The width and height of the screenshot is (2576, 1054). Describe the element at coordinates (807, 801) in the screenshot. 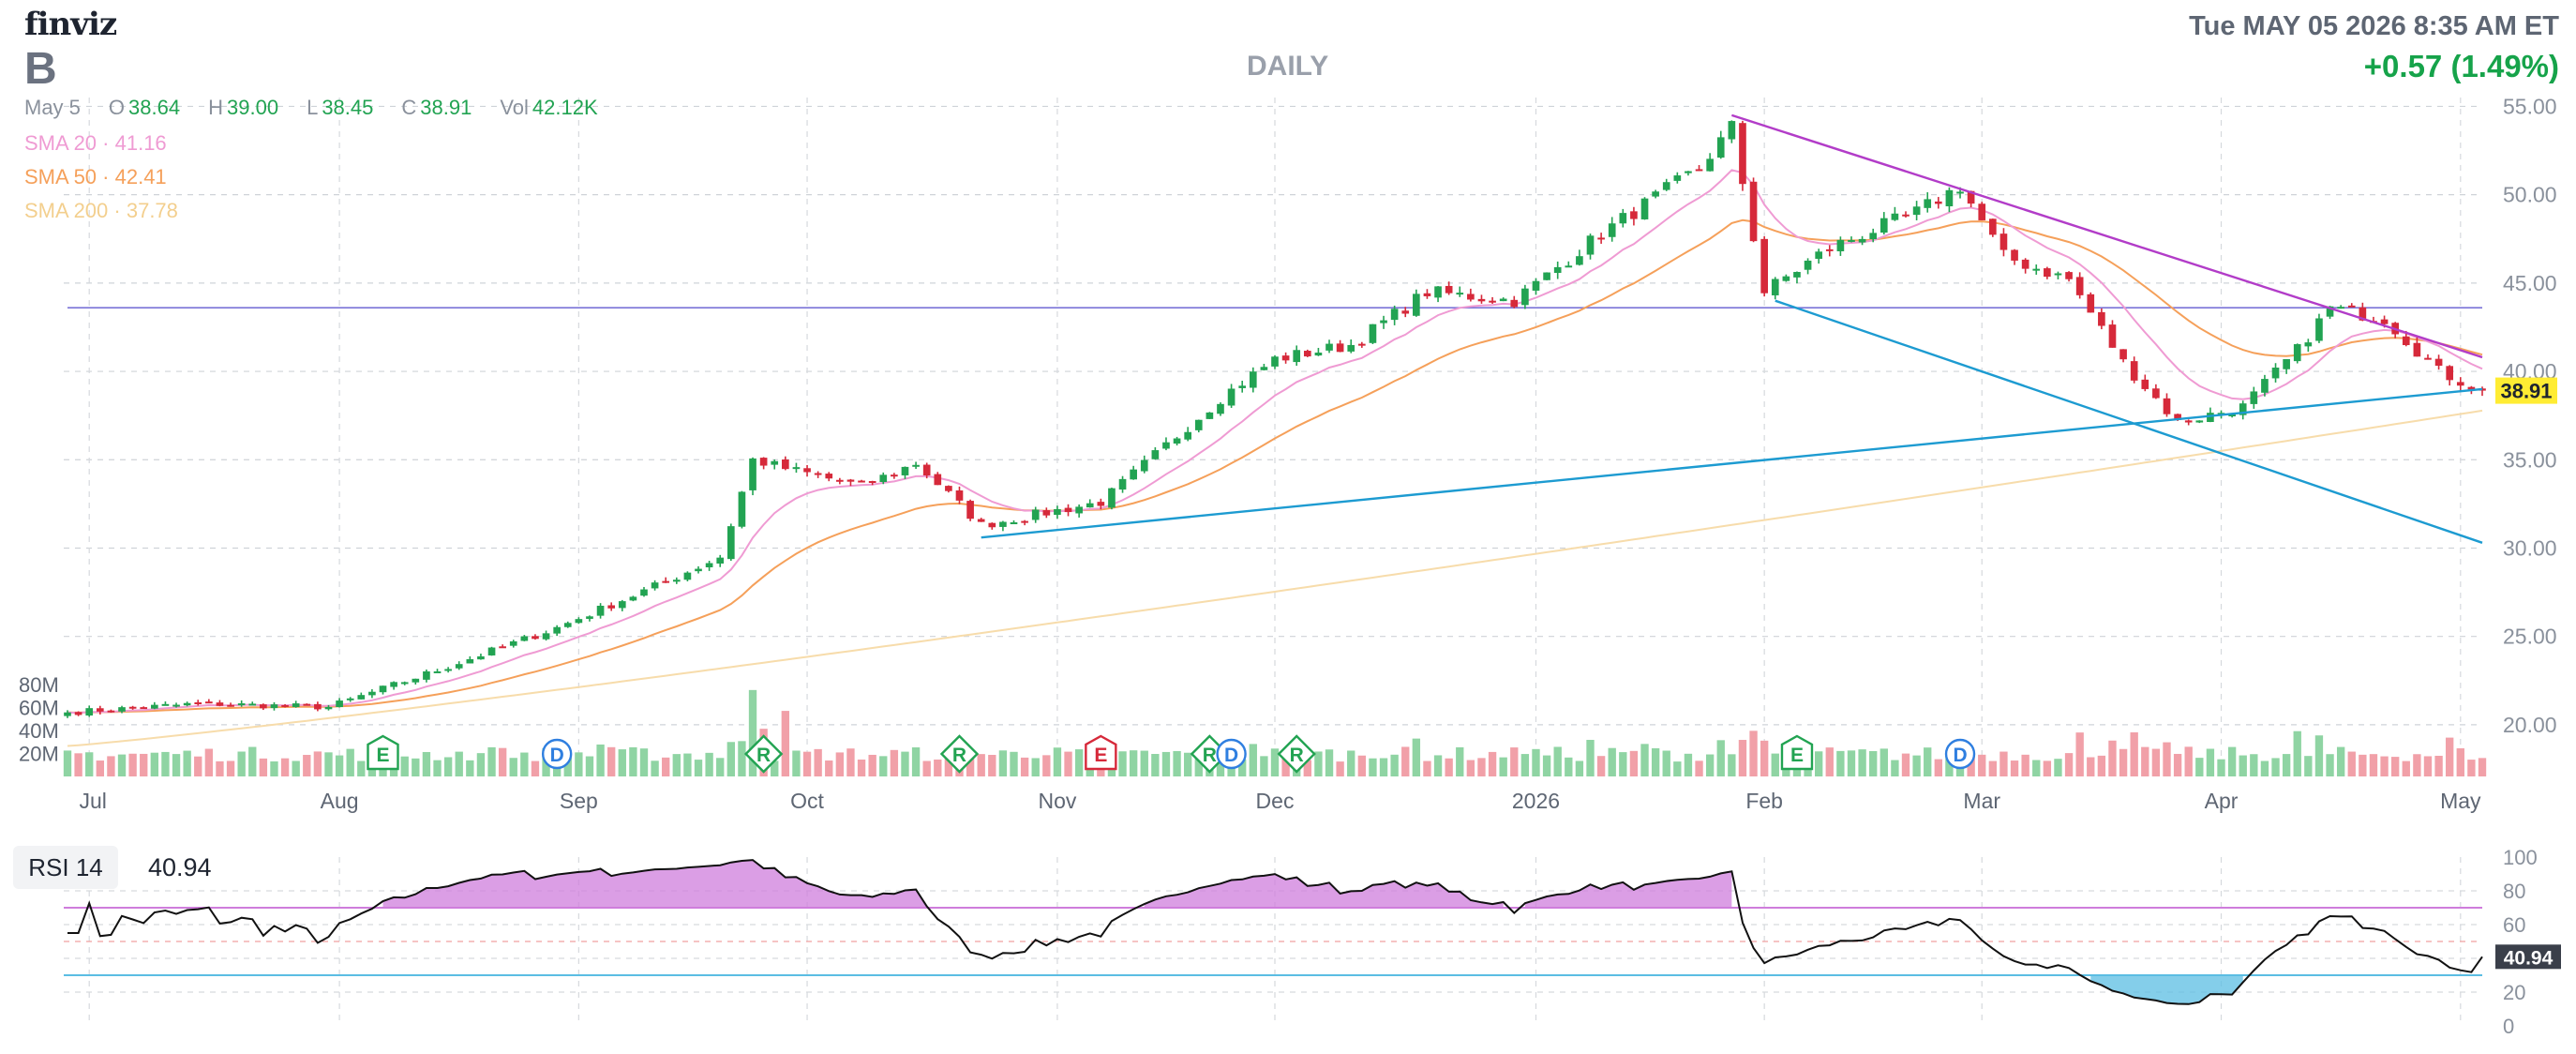

I see `x-tick-label: Oct` at that location.